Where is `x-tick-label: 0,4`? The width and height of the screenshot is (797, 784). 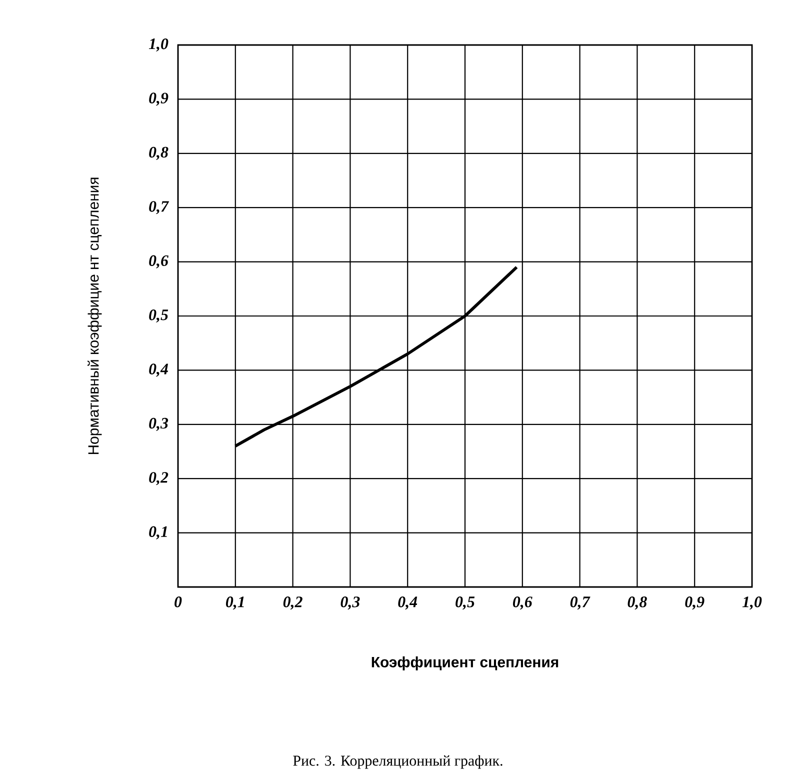 x-tick-label: 0,4 is located at coordinates (408, 603).